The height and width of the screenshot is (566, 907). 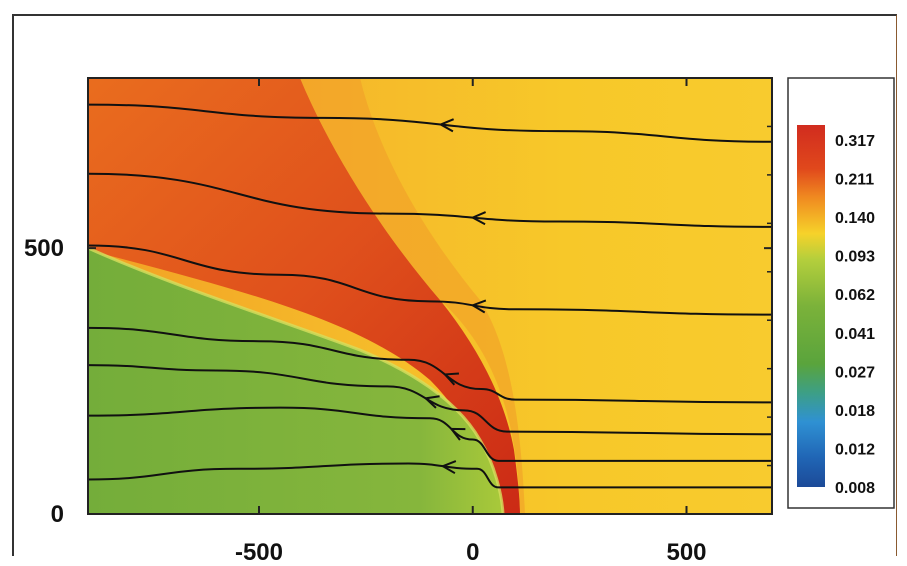 What do you see at coordinates (44, 248) in the screenshot?
I see `y-tick-label: 500` at bounding box center [44, 248].